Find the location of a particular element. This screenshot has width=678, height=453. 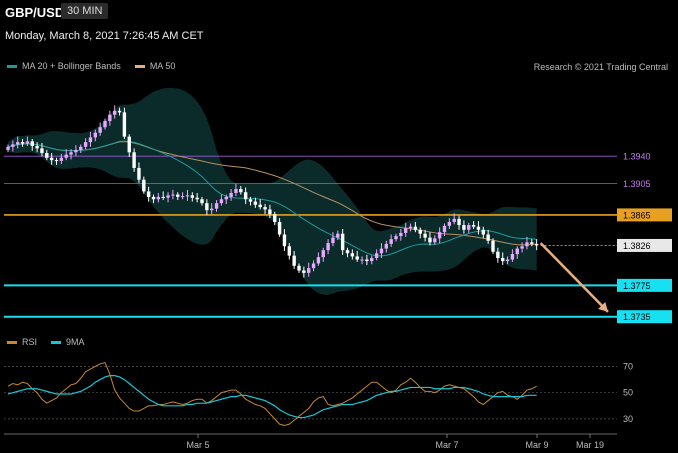

legend-item-rsi-ma: 9MA is located at coordinates (68, 342).